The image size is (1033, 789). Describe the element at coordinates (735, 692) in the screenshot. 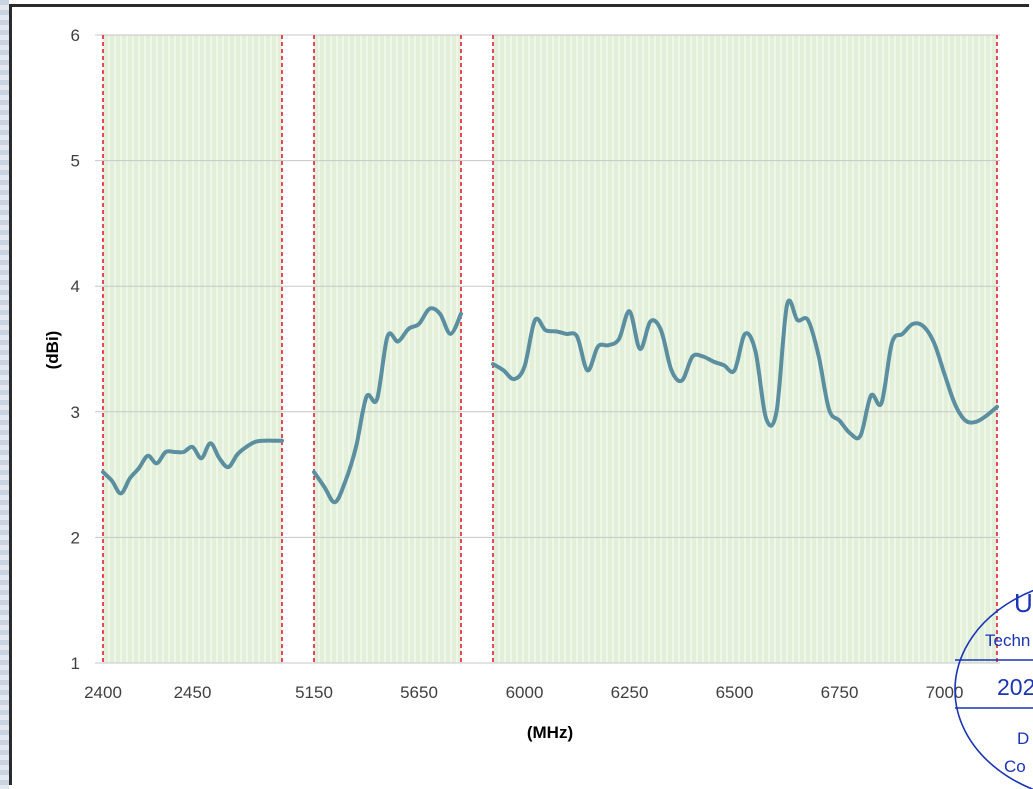

I see `x-tick-label: 6500` at that location.